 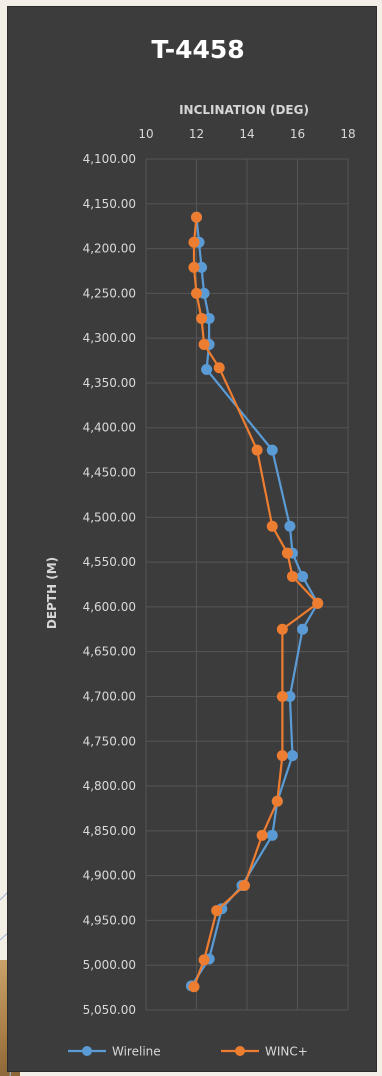 I want to click on y-axis-title: DEPTH (M), so click(x=52, y=593).